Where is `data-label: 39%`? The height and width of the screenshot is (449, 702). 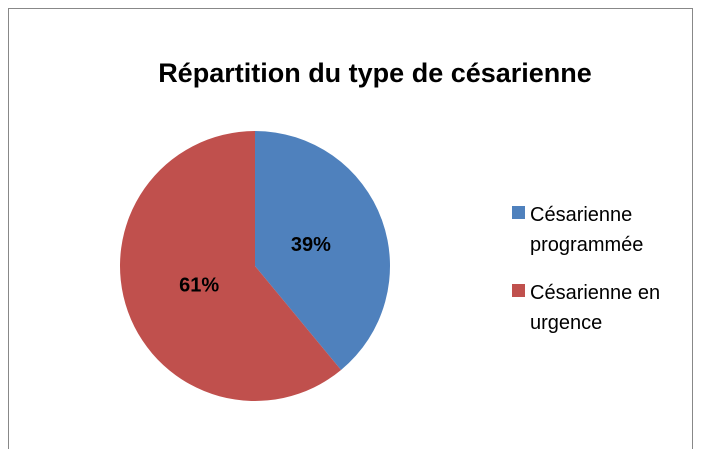 data-label: 39% is located at coordinates (311, 245).